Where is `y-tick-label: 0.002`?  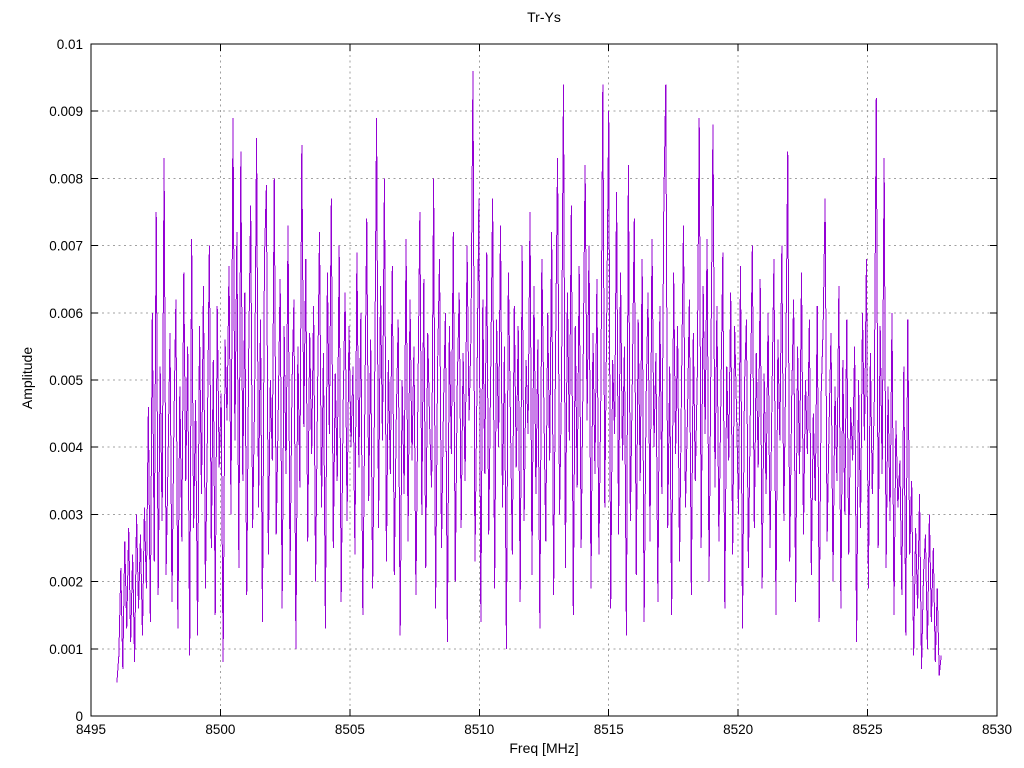
y-tick-label: 0.002 is located at coordinates (66, 582).